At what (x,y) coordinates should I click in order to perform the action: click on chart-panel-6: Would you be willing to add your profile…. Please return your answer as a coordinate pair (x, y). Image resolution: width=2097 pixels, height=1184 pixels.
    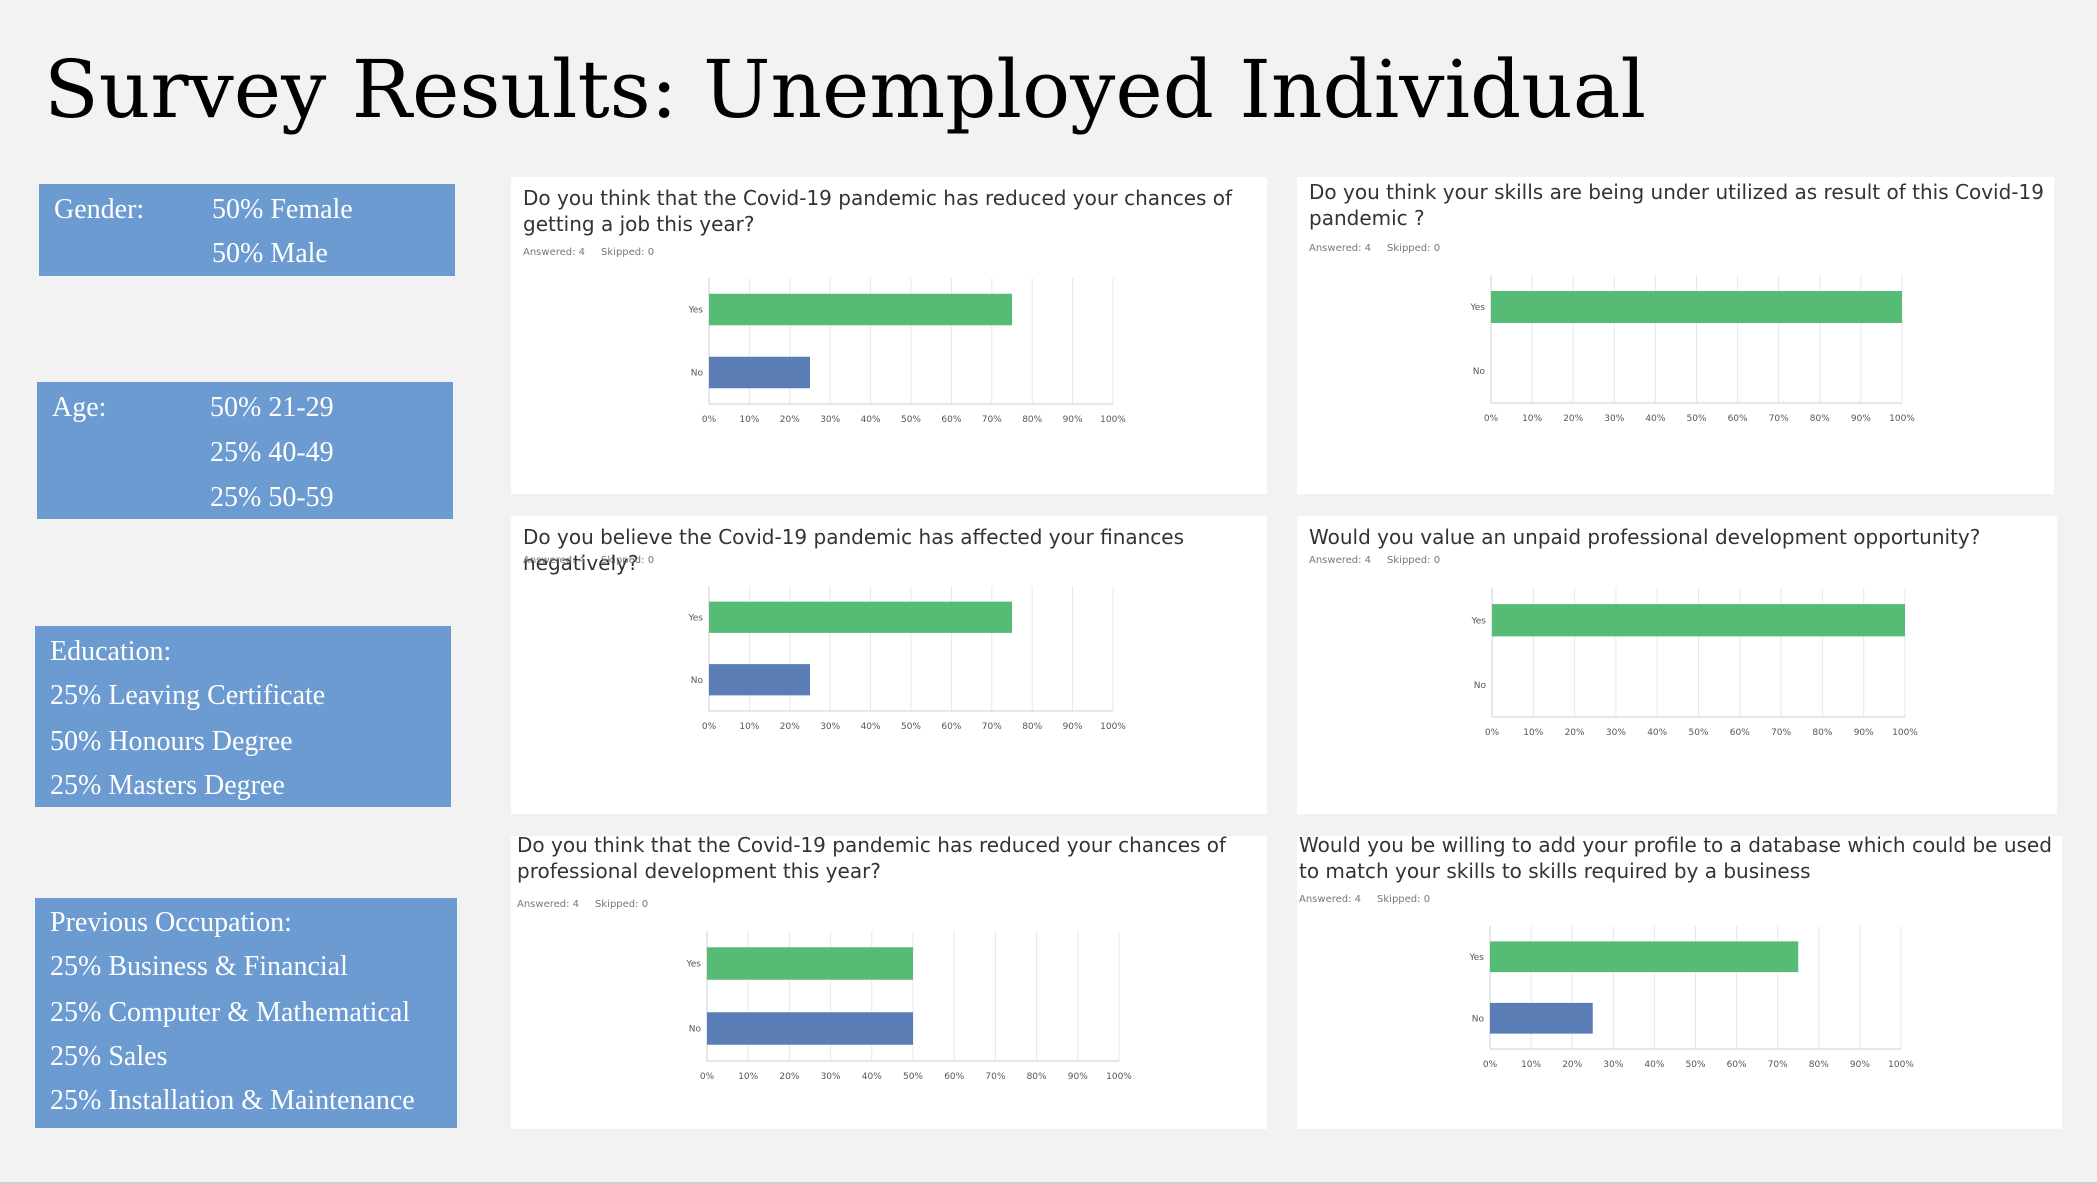
    Looking at the image, I should click on (1679, 981).